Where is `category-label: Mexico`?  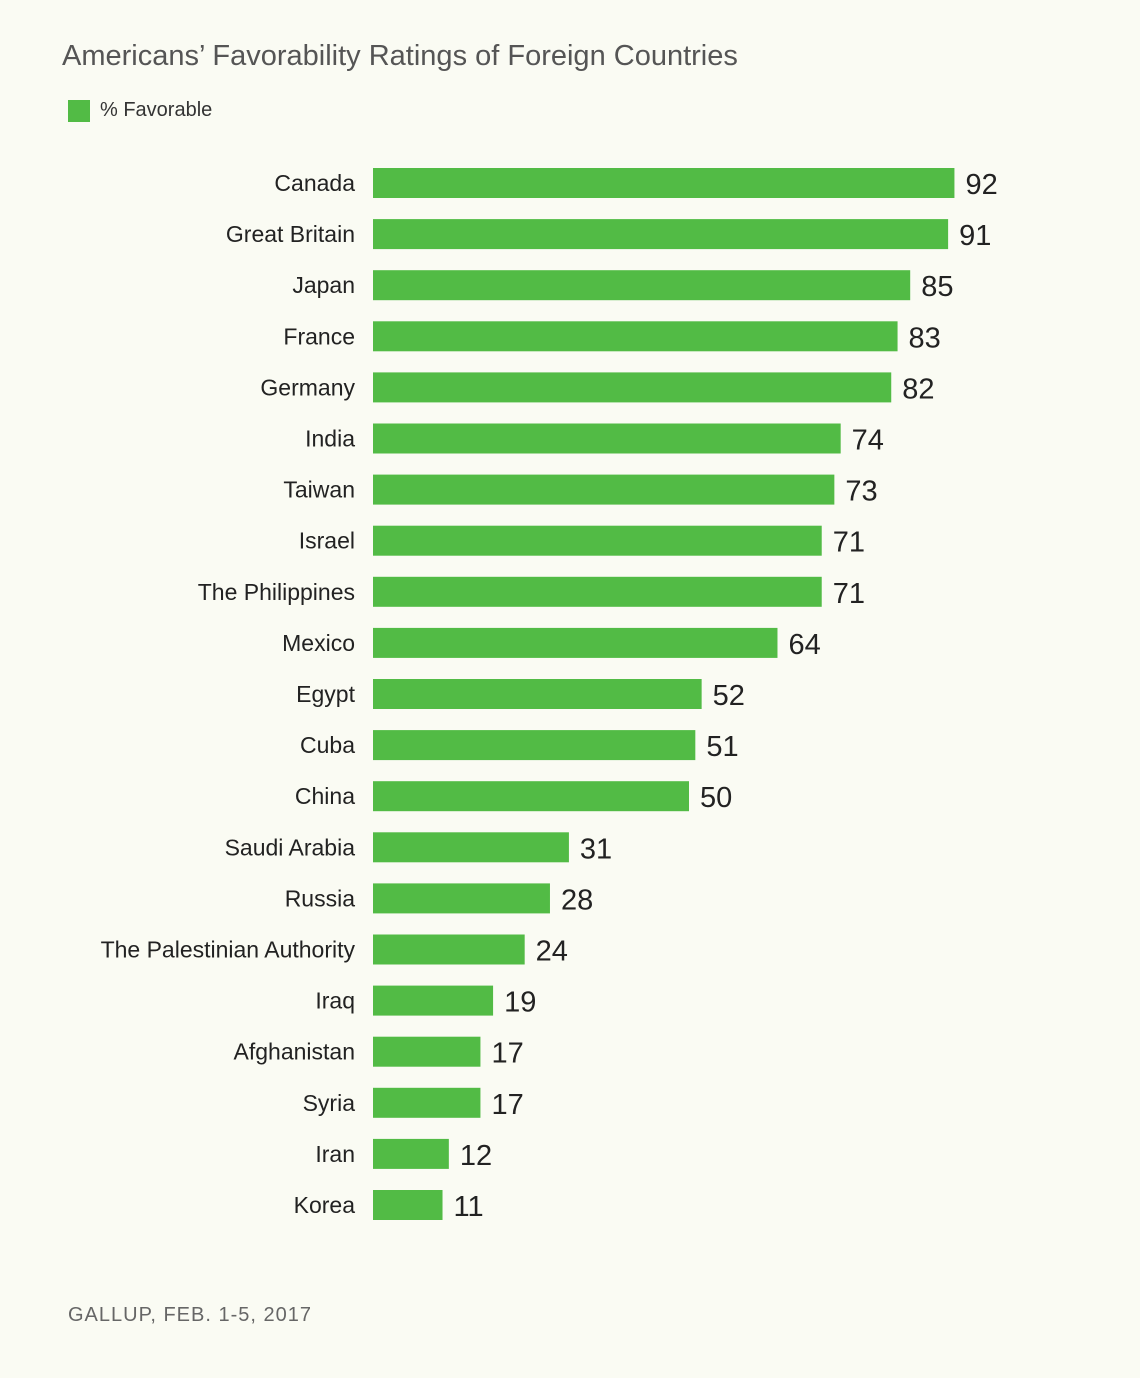 category-label: Mexico is located at coordinates (318, 643).